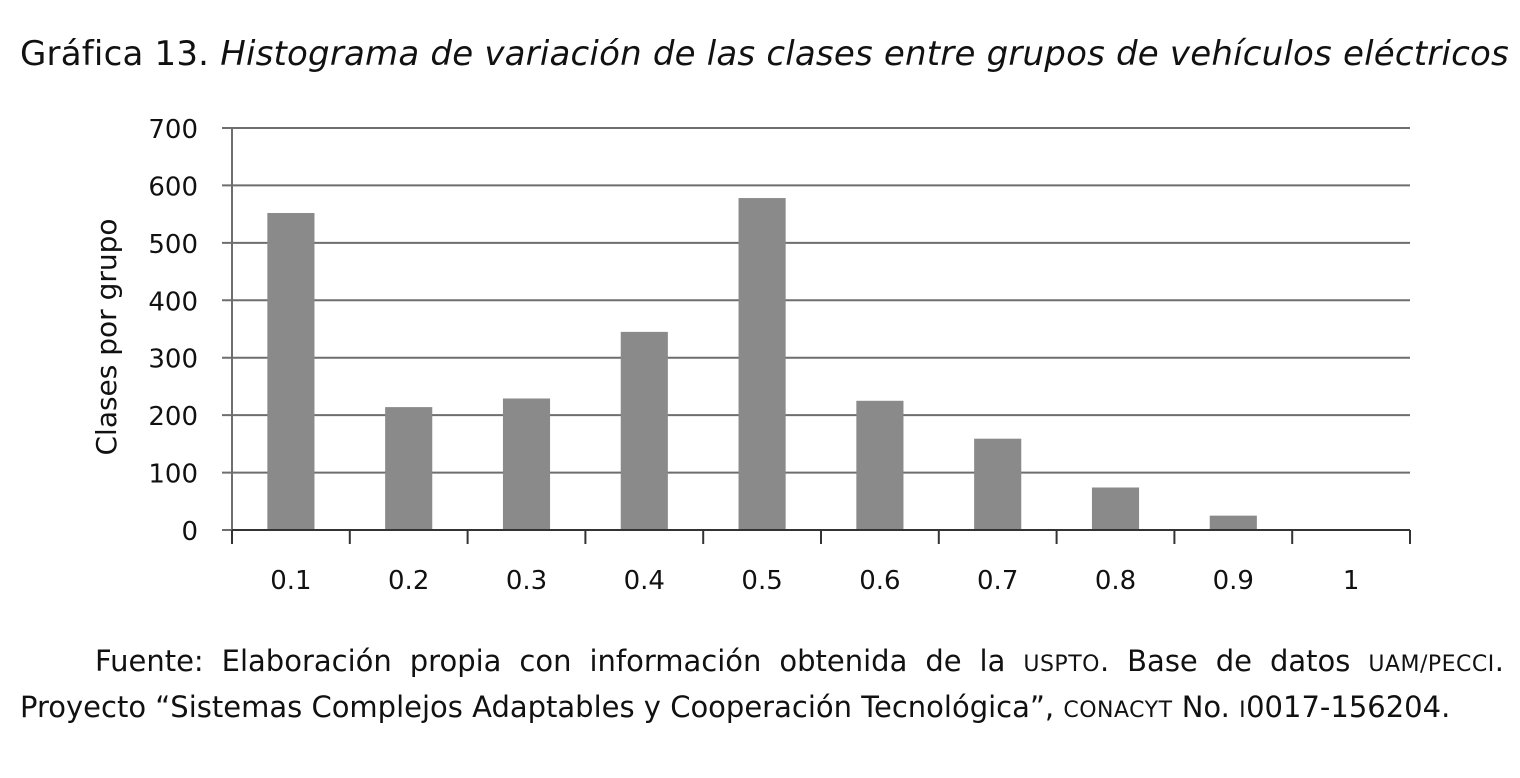 This screenshot has height=778, width=1520. I want to click on x-tick-label: 1, so click(1351, 581).